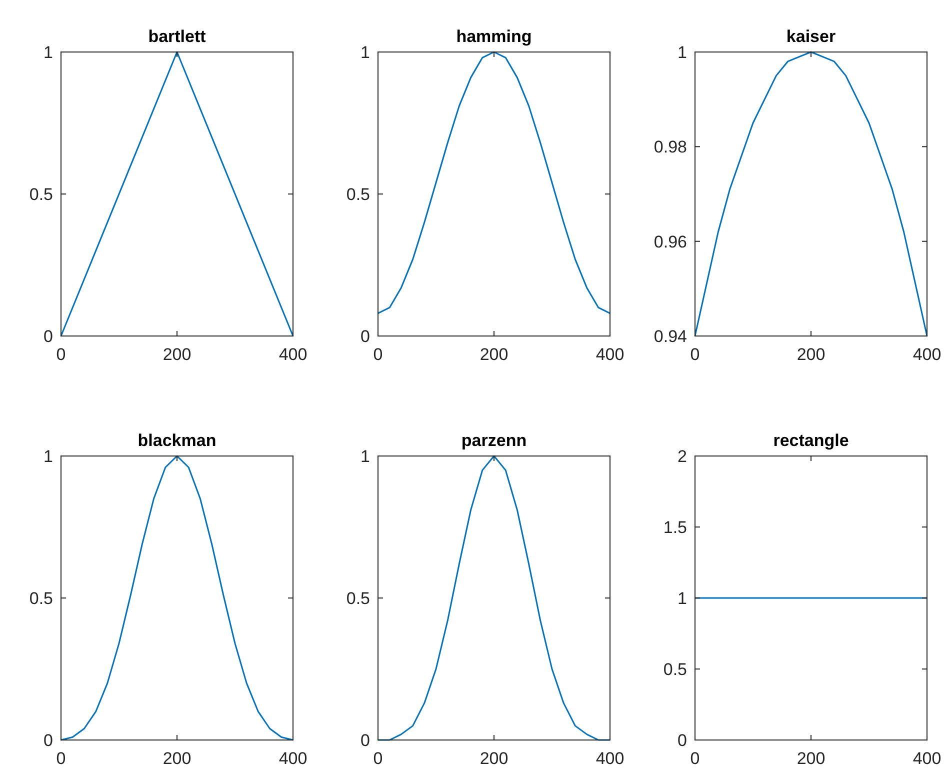 This screenshot has width=952, height=780. What do you see at coordinates (177, 36) in the screenshot?
I see `chart-title: bartlett` at bounding box center [177, 36].